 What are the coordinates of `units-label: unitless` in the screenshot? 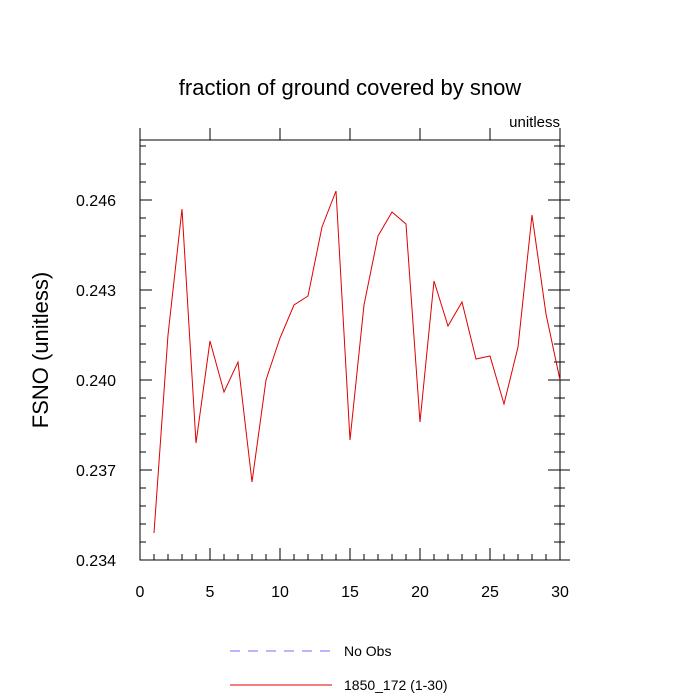 It's located at (534, 122).